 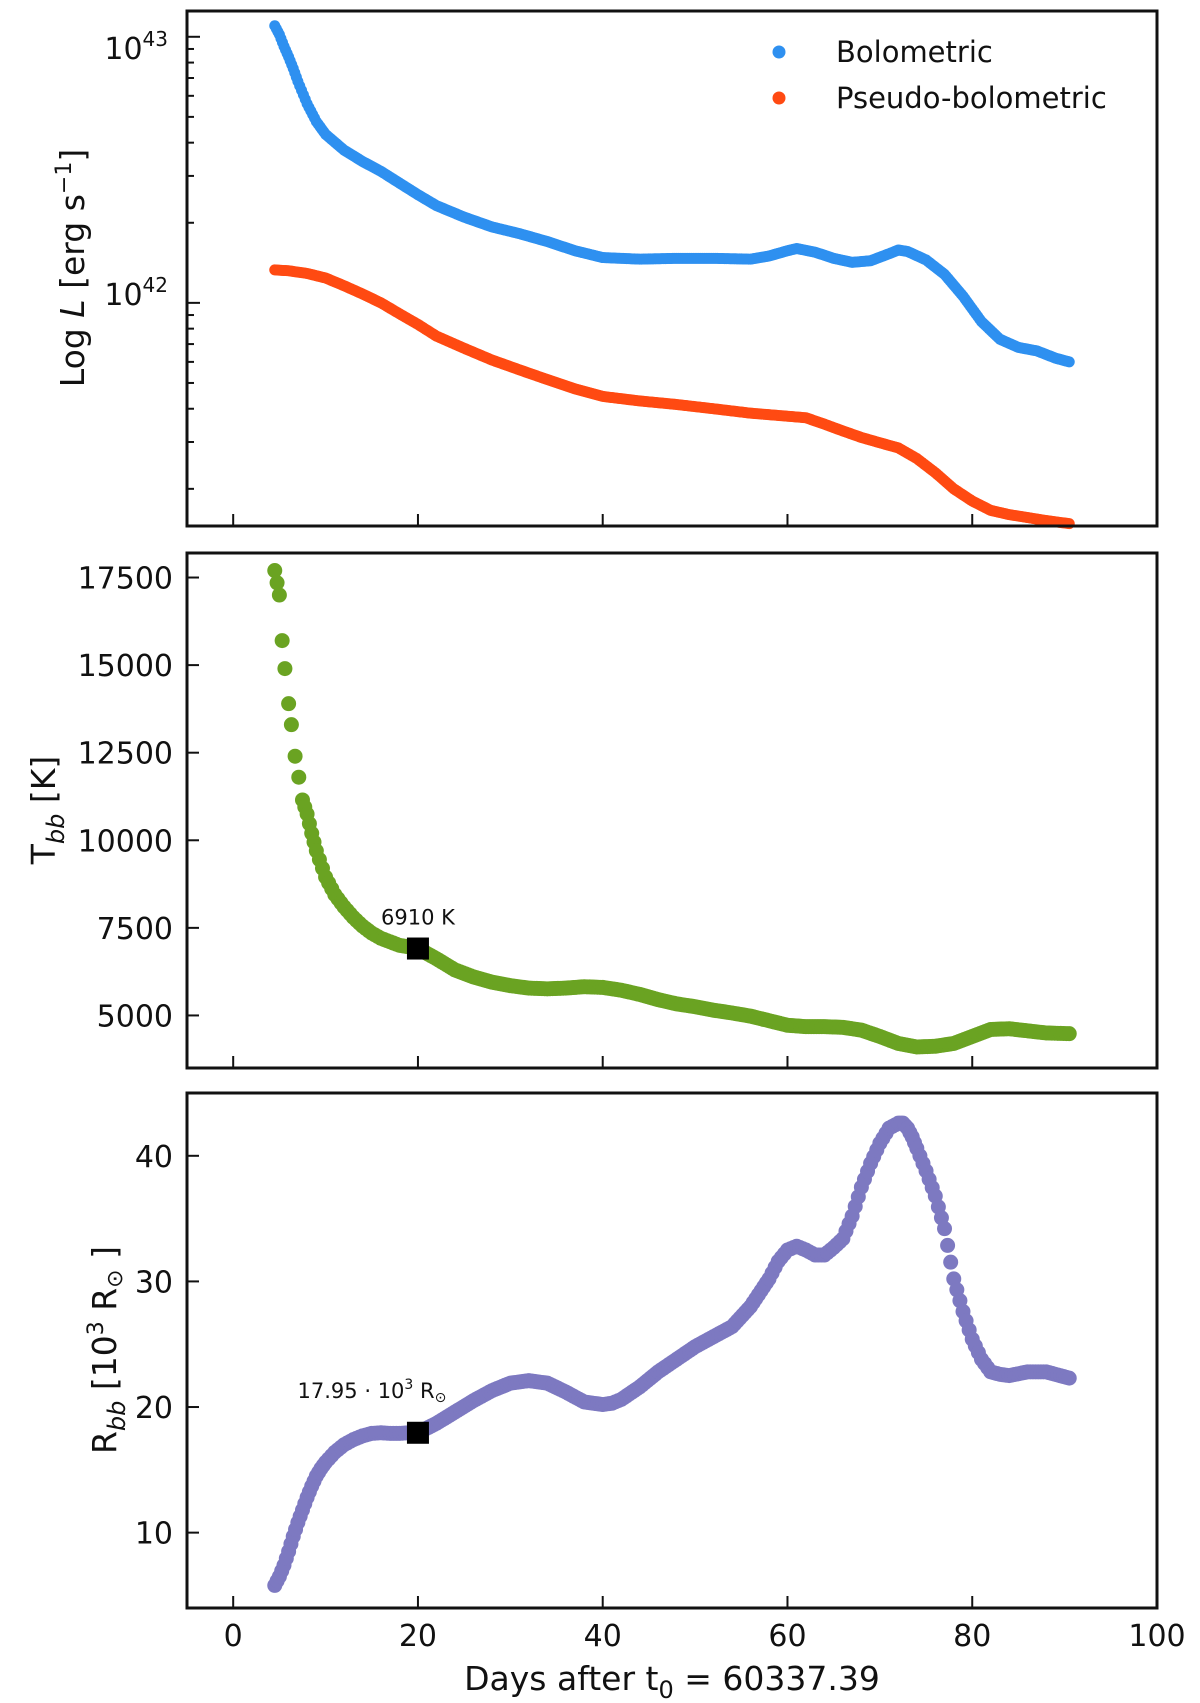 I want to click on ytick-label: 30, so click(x=154, y=1282).